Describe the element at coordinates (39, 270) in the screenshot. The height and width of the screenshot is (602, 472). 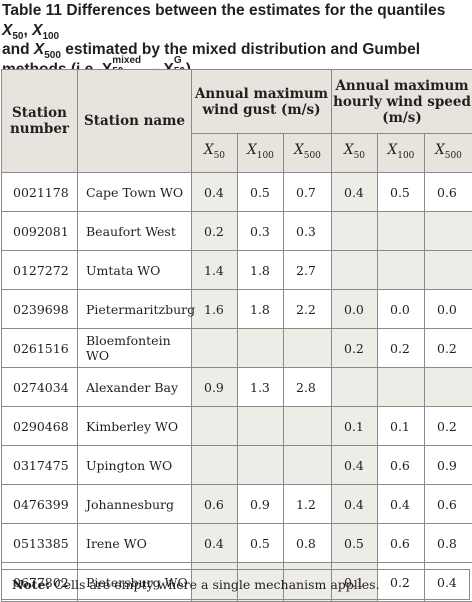
I see `cell-station-number: 0127272` at that location.